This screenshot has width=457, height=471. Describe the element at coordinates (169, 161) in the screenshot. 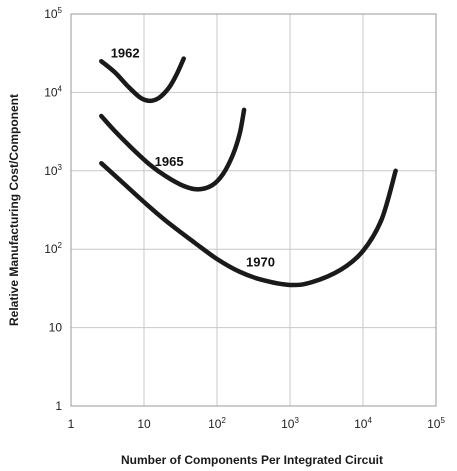

I see `series-label-1965: 1965` at that location.